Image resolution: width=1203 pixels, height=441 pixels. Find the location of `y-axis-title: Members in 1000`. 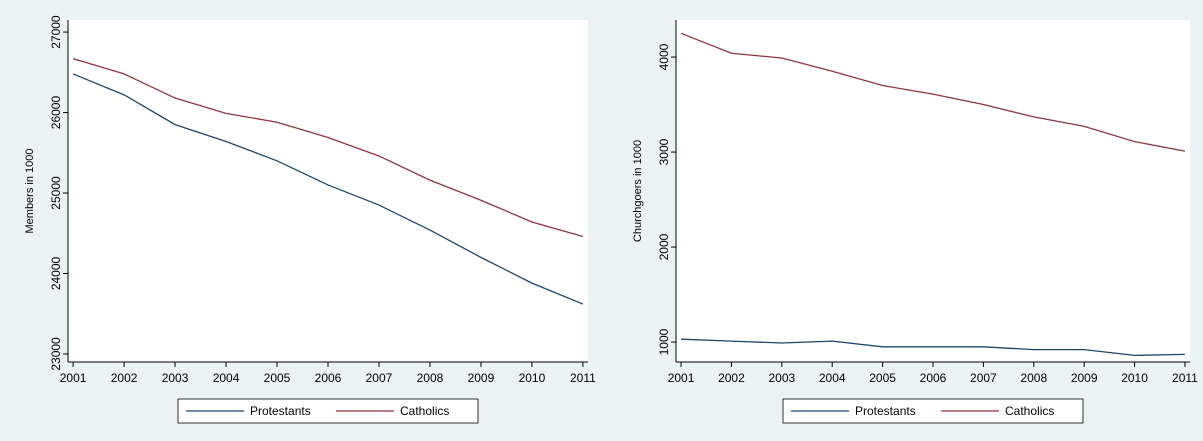

y-axis-title: Members in 1000 is located at coordinates (30, 191).